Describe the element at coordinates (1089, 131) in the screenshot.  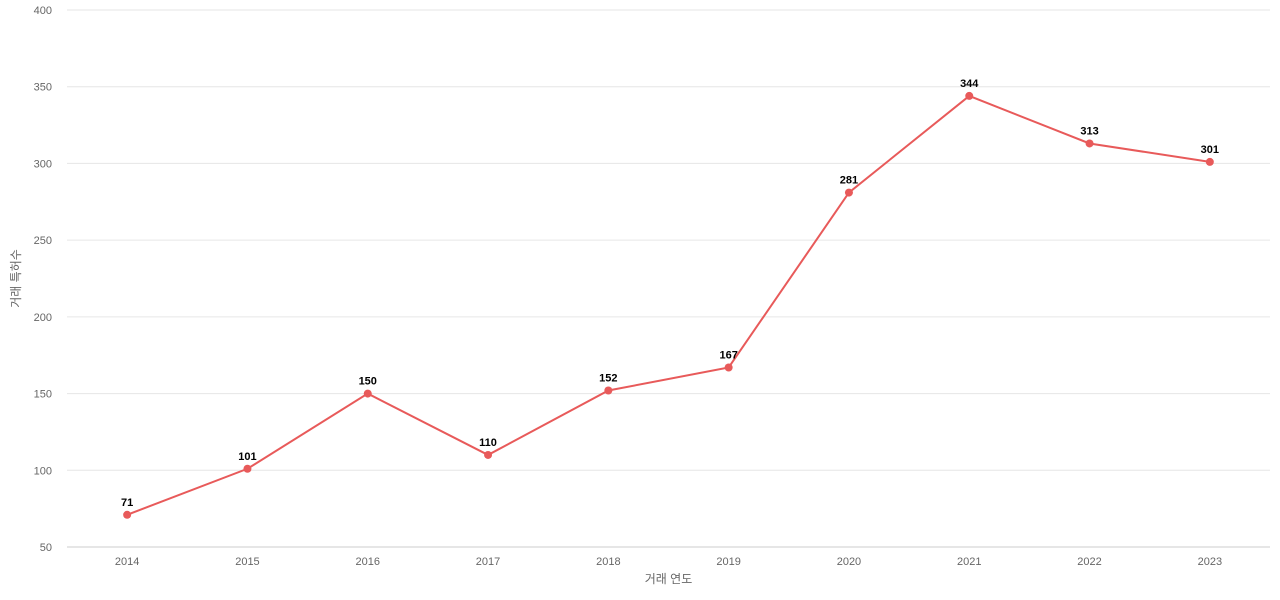
I see `data-label: 313` at that location.